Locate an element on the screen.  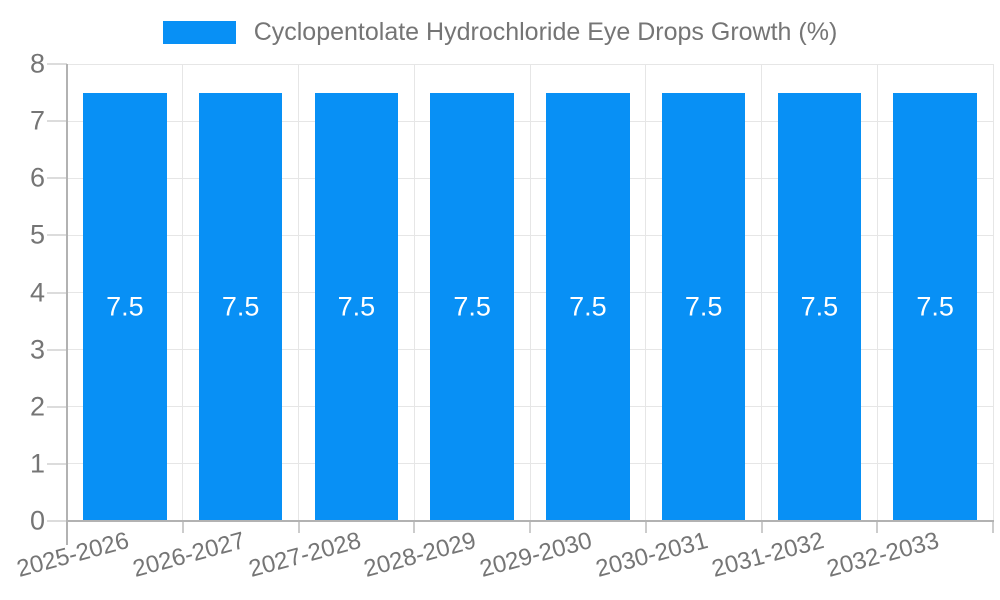
y-axis-labels: 0 1 2 3 4 5 6 7 8 is located at coordinates (22, 292).